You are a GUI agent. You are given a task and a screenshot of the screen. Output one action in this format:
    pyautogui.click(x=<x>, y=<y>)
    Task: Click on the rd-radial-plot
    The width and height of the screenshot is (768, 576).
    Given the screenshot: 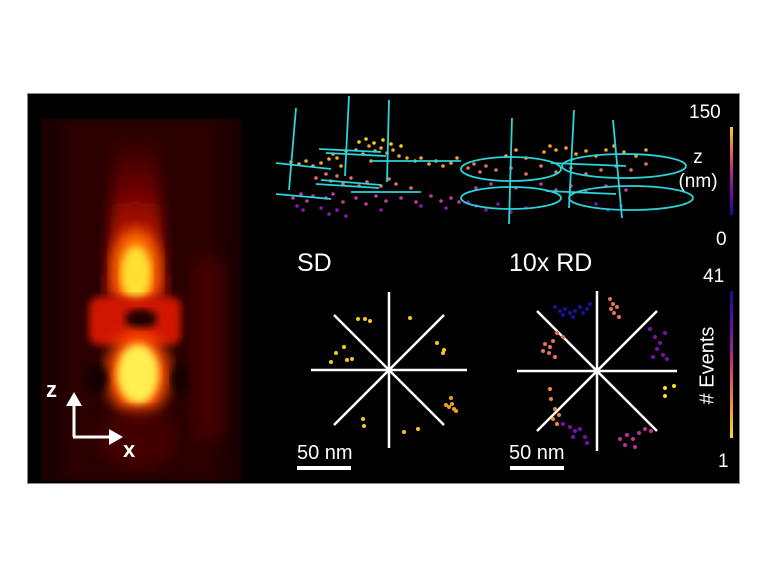 What is the action you would take?
    pyautogui.click(x=597, y=371)
    